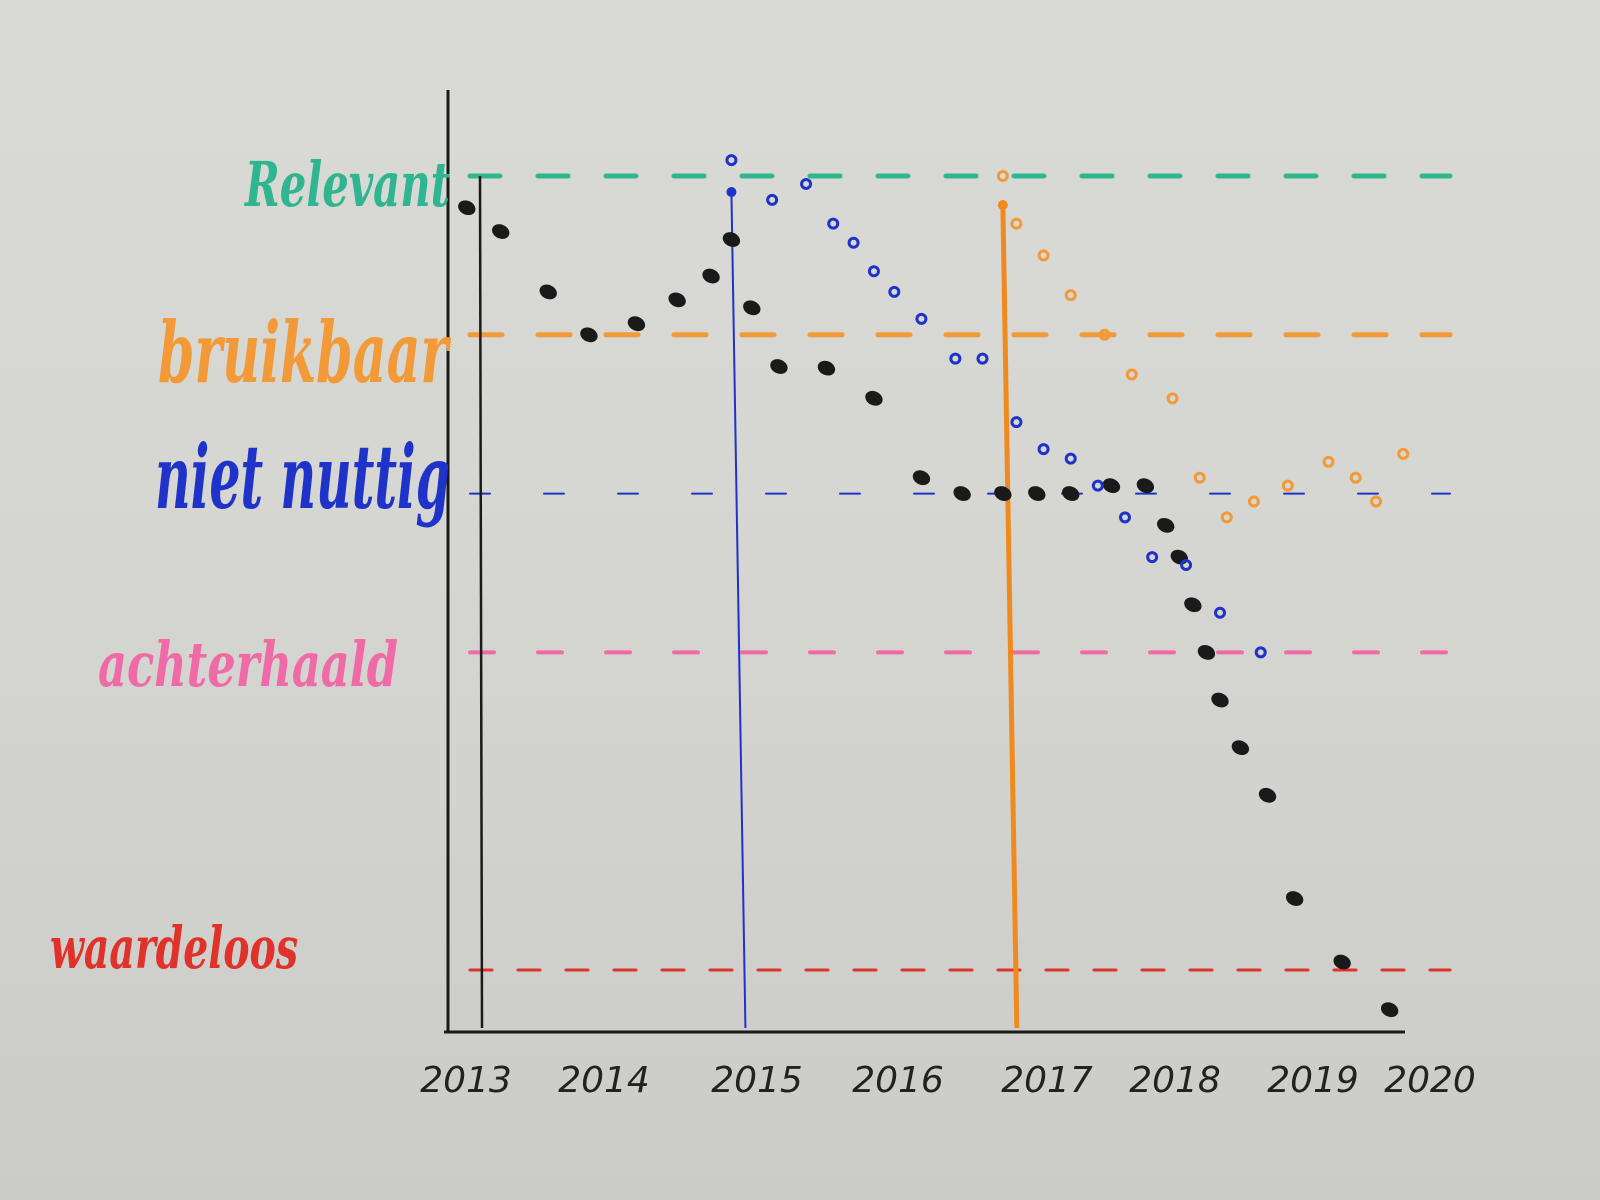 This screenshot has height=1200, width=1600. I want to click on level-label-2: niet nuttig, so click(302, 477).